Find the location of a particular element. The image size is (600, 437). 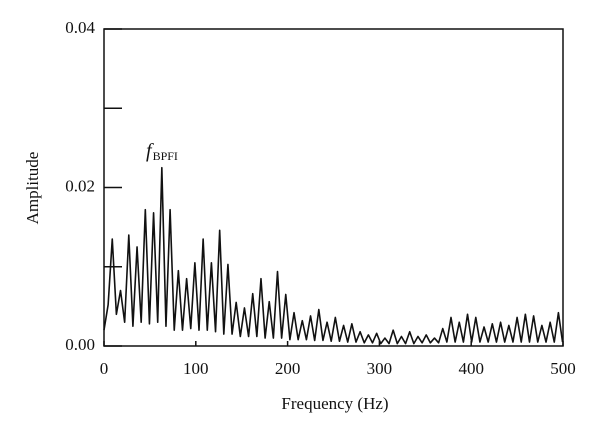

x-tick-label: 400 is located at coordinates (471, 368).